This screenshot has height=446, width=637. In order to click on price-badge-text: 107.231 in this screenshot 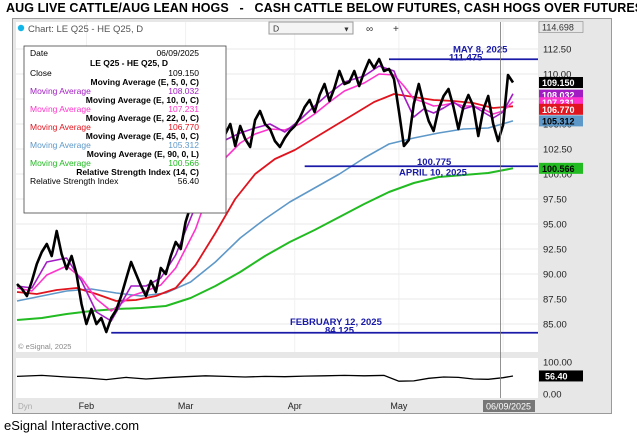, I will do `click(558, 103)`.